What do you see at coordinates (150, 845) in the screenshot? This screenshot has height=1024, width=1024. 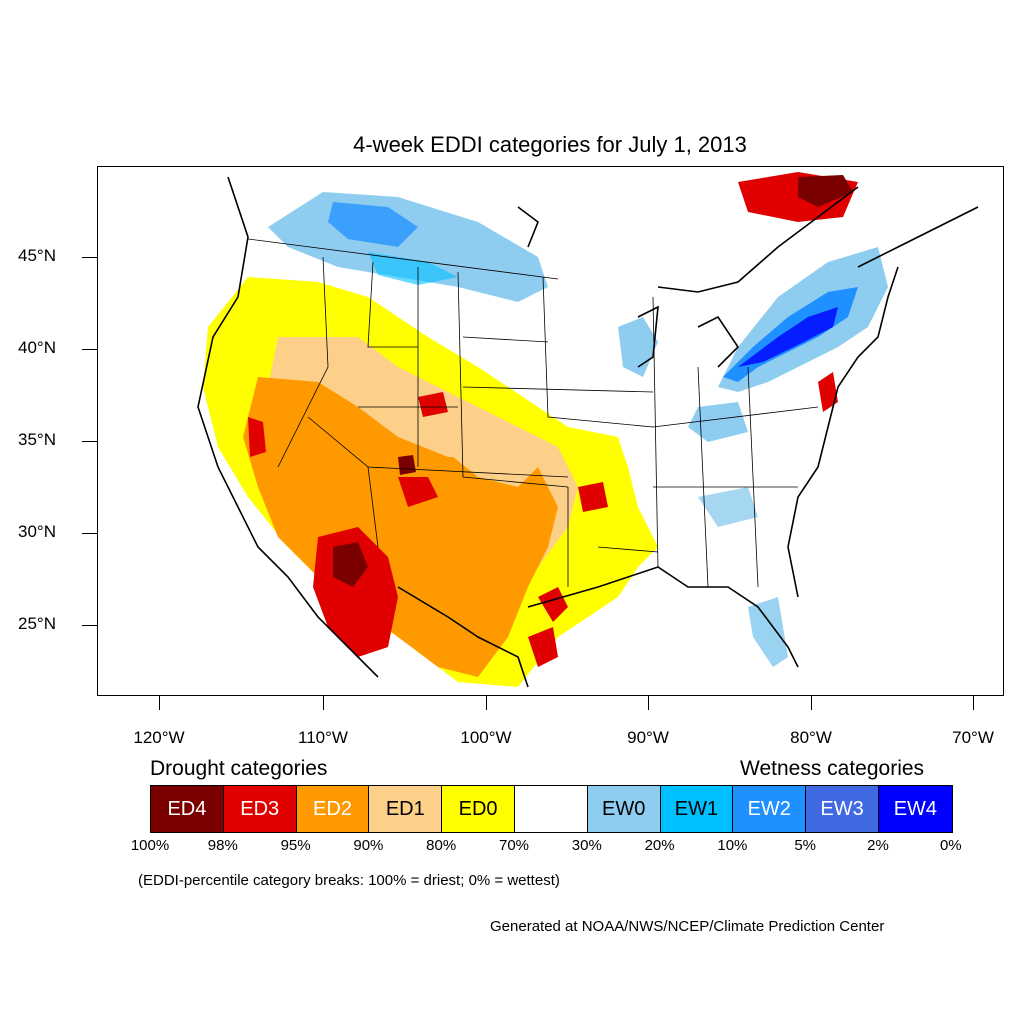 I see `percent-break-label: 100%` at bounding box center [150, 845].